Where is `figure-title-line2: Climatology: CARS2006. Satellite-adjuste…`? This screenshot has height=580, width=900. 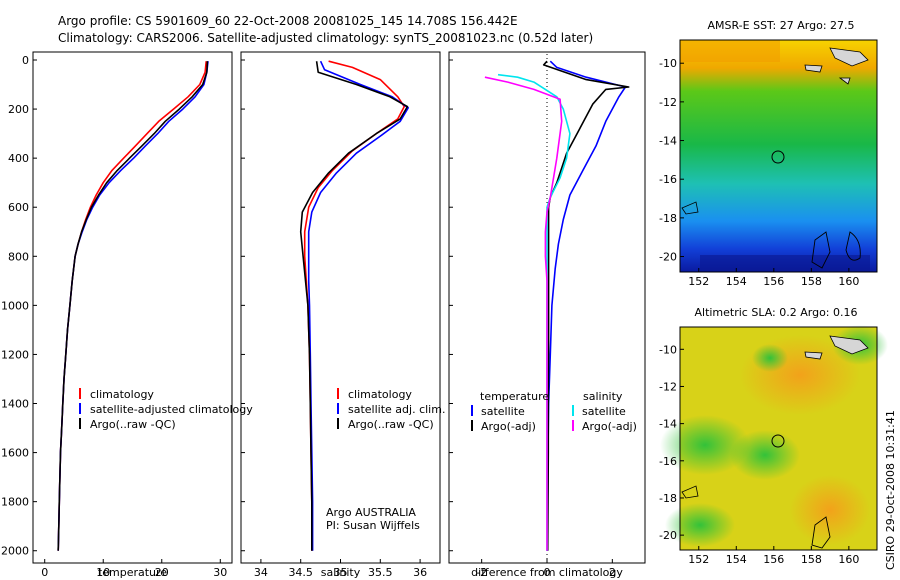 figure-title-line2: Climatology: CARS2006. Satellite-adjuste… is located at coordinates (325, 38).